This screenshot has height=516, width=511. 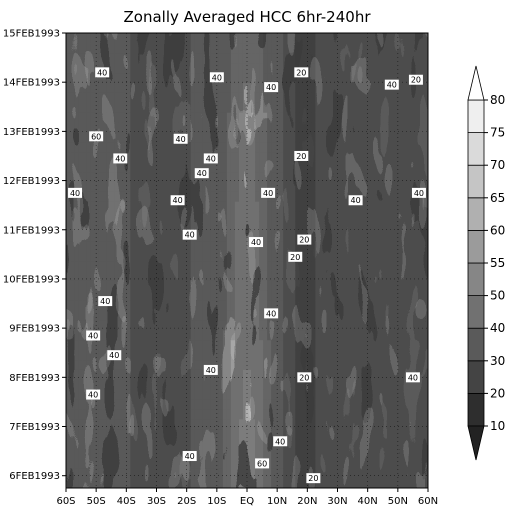 I want to click on y-tick-label: 10FEB1993, so click(x=31, y=279).